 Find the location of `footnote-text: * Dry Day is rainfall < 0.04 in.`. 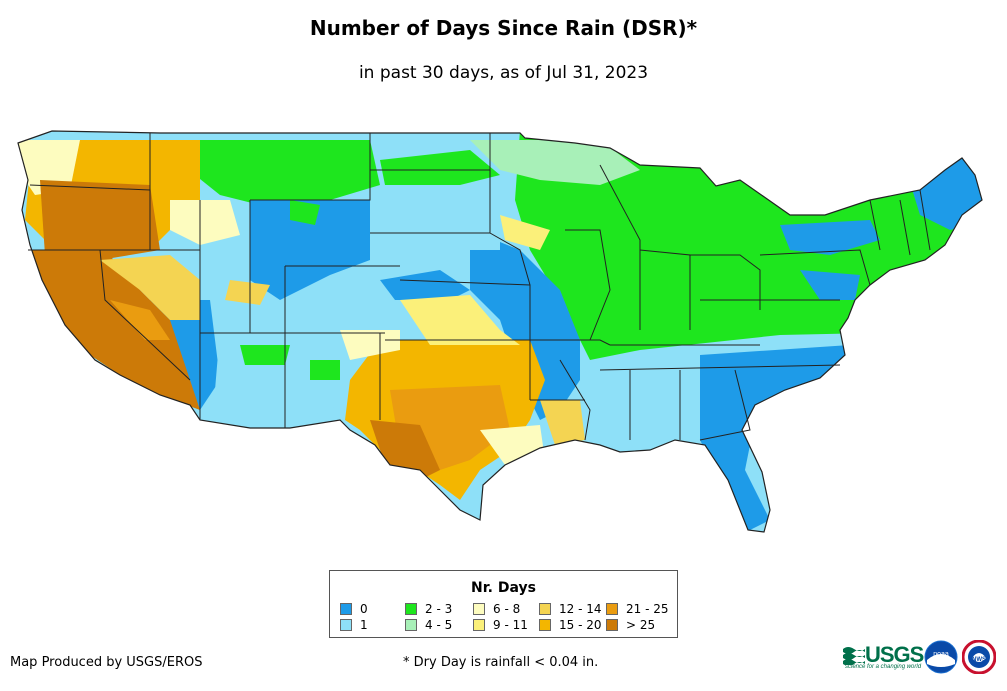

footnote-text: * Dry Day is rainfall < 0.04 in. is located at coordinates (501, 662).